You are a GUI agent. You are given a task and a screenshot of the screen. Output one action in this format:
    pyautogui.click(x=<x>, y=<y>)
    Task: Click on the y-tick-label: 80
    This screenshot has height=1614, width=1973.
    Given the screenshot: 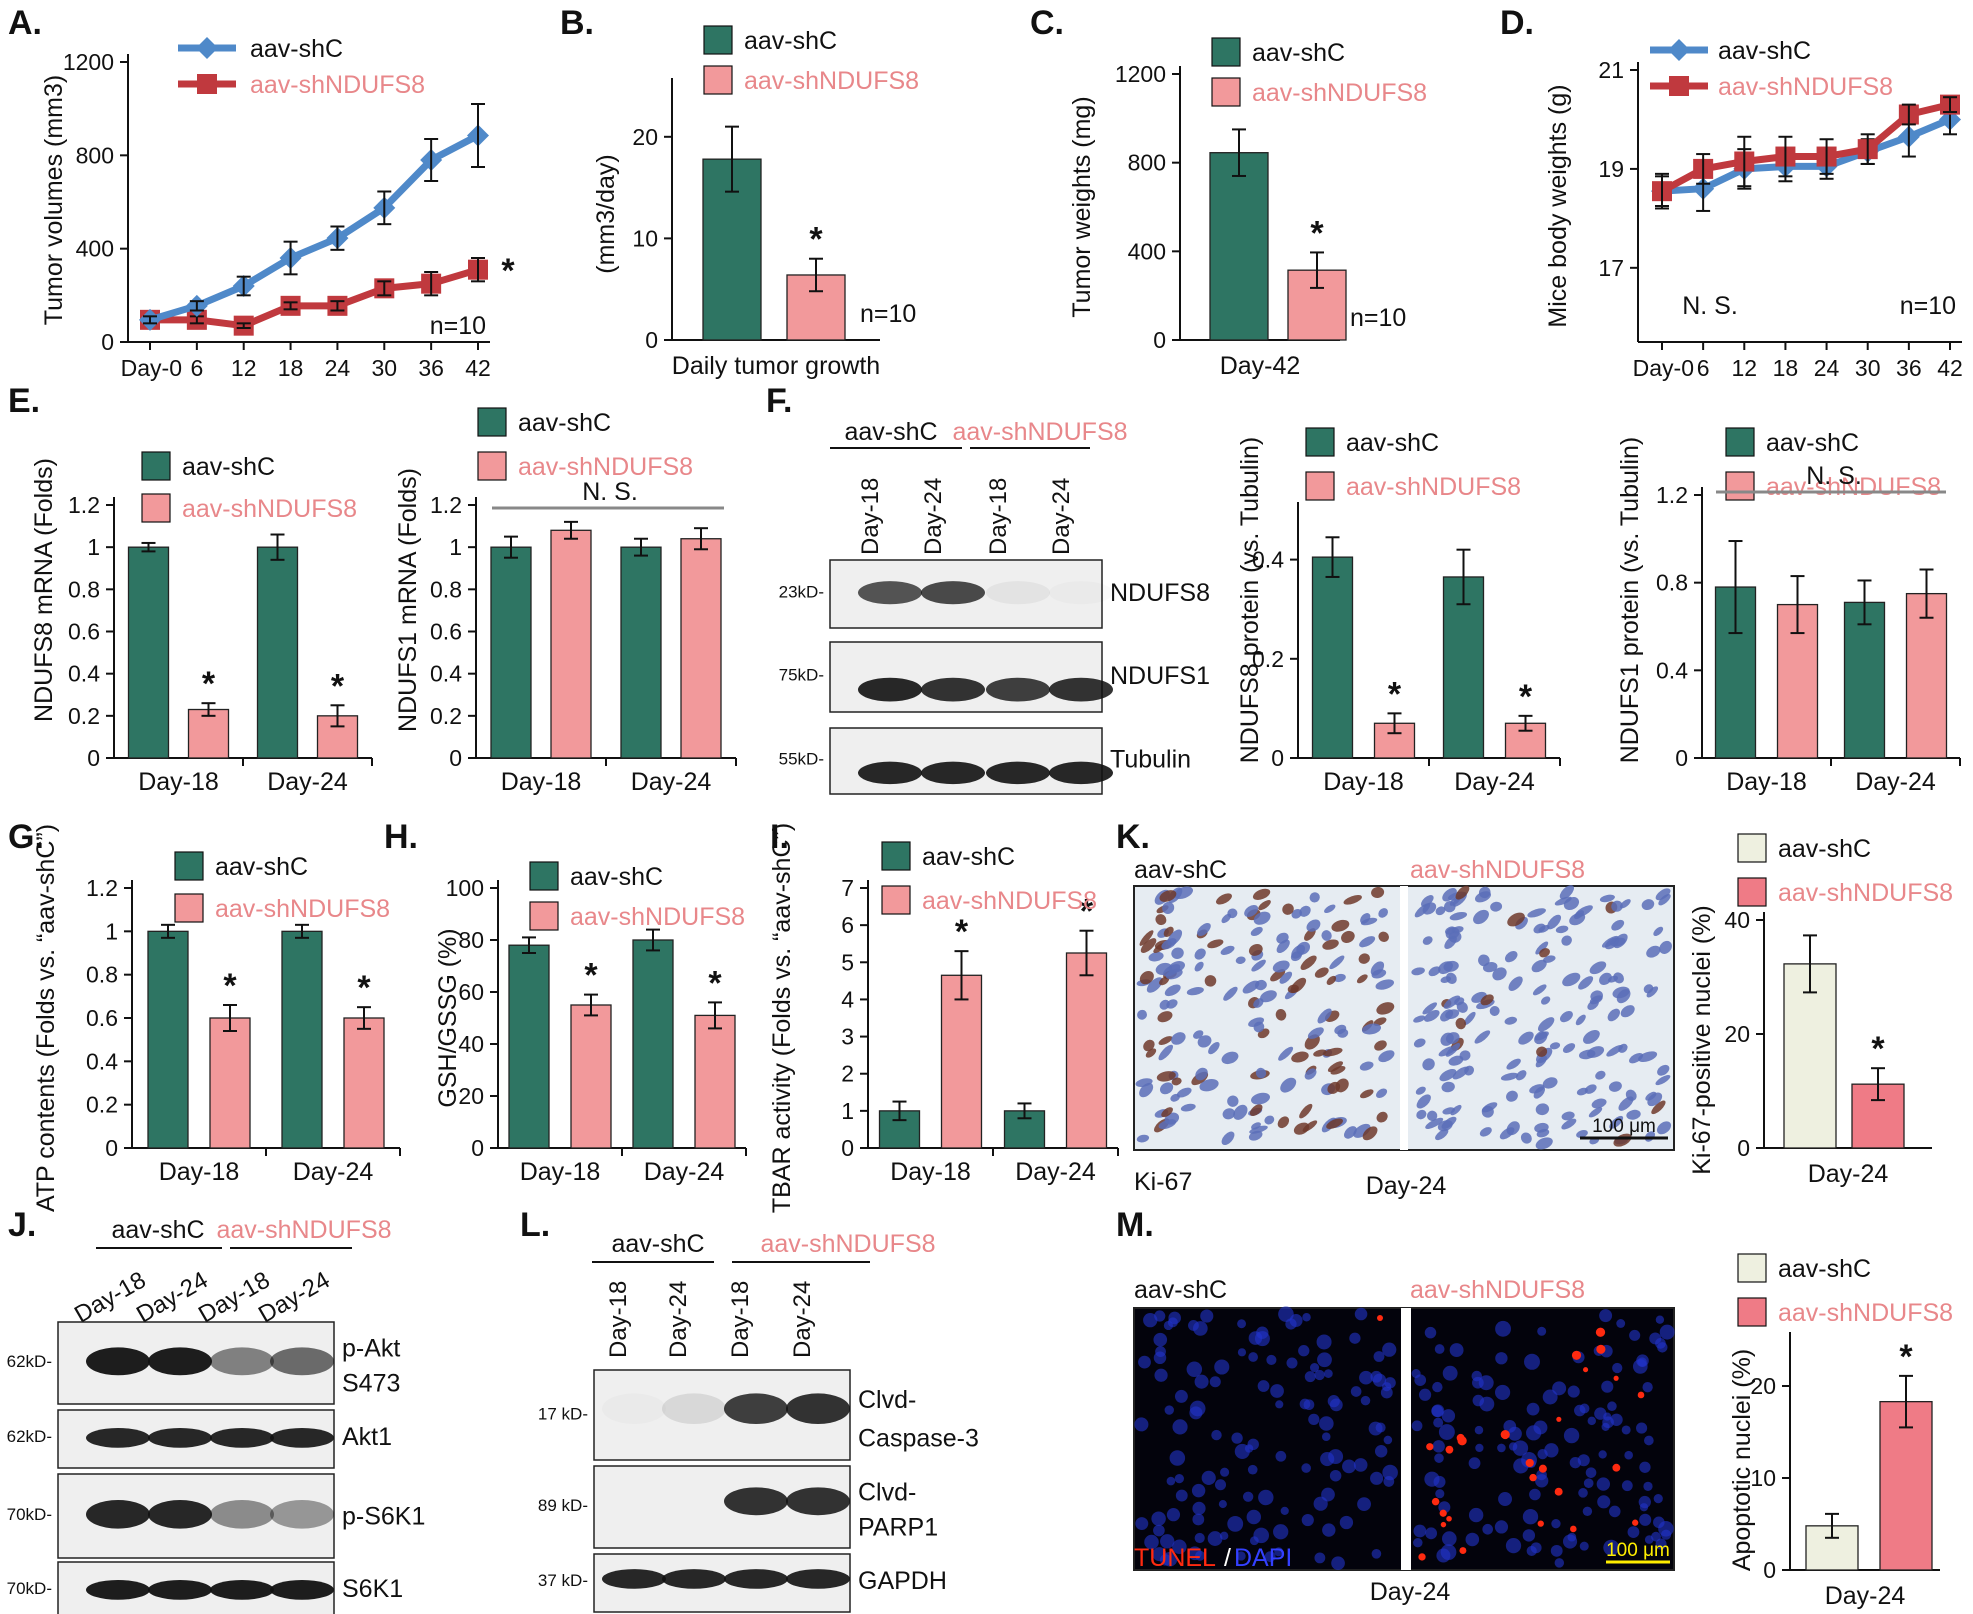 What is the action you would take?
    pyautogui.click(x=471, y=940)
    